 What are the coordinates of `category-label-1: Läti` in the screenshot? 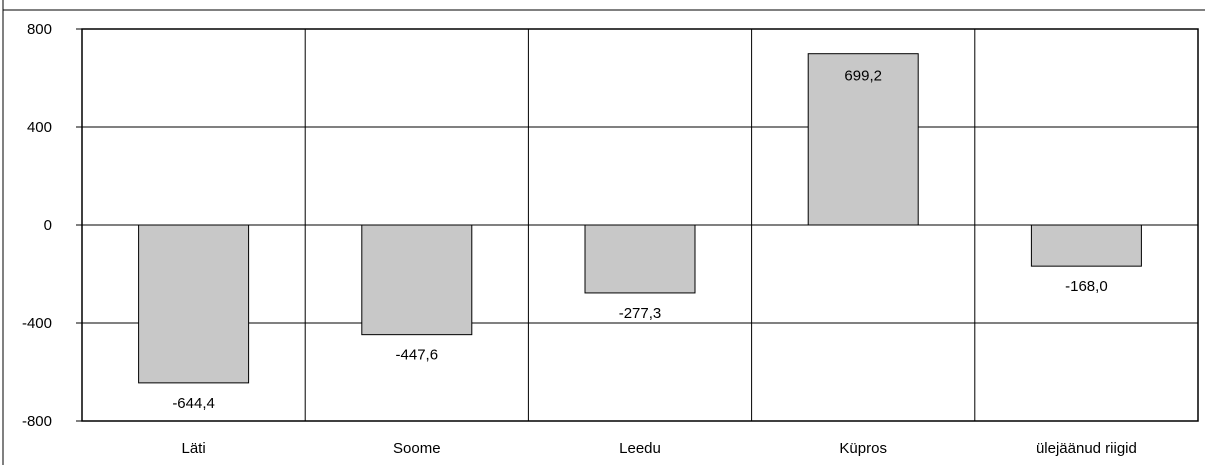 It's located at (194, 448).